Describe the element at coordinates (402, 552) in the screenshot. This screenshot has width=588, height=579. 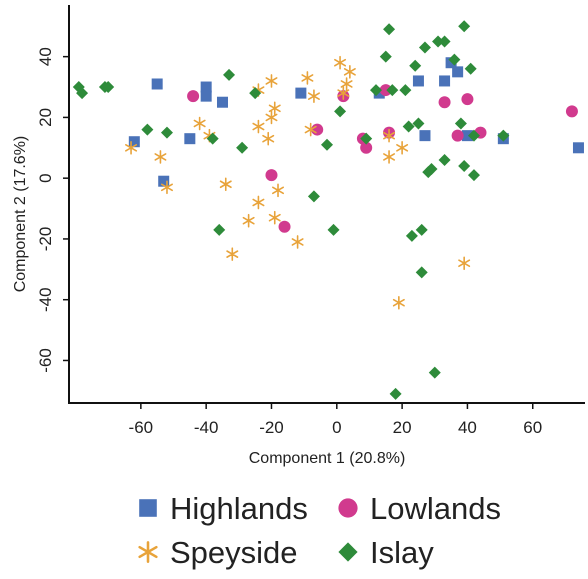
I see `legend-islay-label: Islay` at that location.